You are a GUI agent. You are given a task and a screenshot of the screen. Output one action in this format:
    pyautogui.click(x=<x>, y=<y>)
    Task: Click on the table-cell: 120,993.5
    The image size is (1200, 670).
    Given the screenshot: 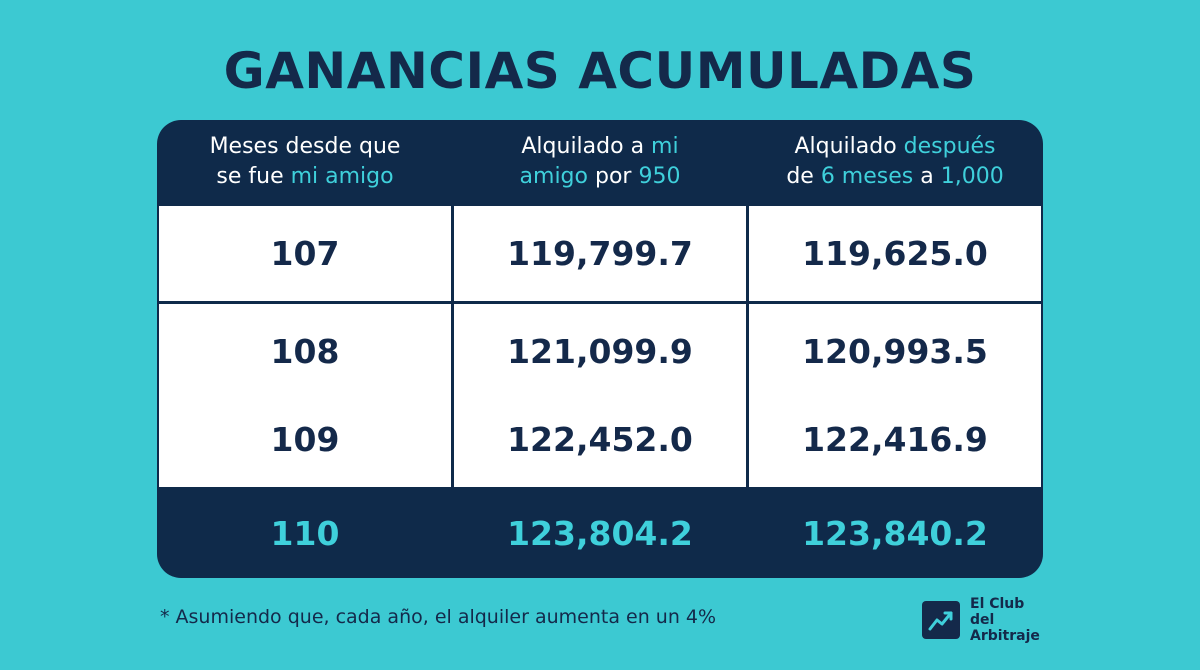 What is the action you would take?
    pyautogui.click(x=895, y=351)
    